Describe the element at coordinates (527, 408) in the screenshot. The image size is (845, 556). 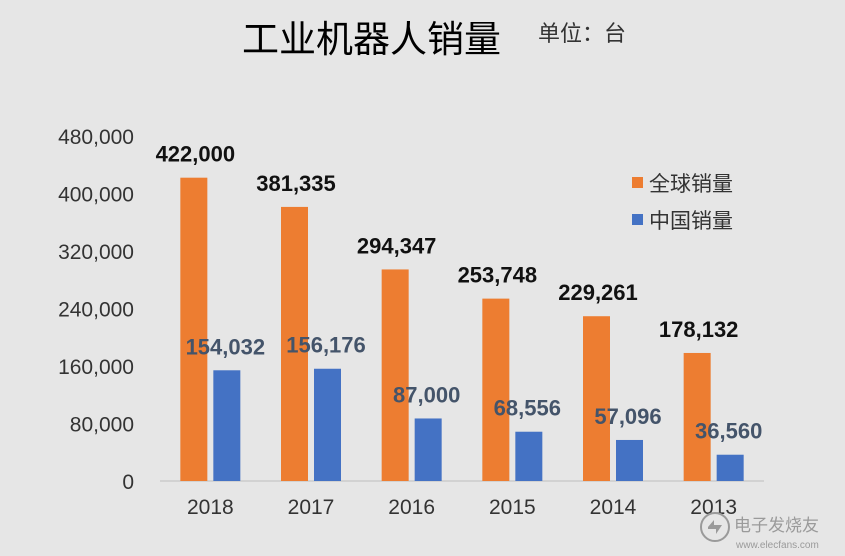
I see `data-label-china: 68,556` at that location.